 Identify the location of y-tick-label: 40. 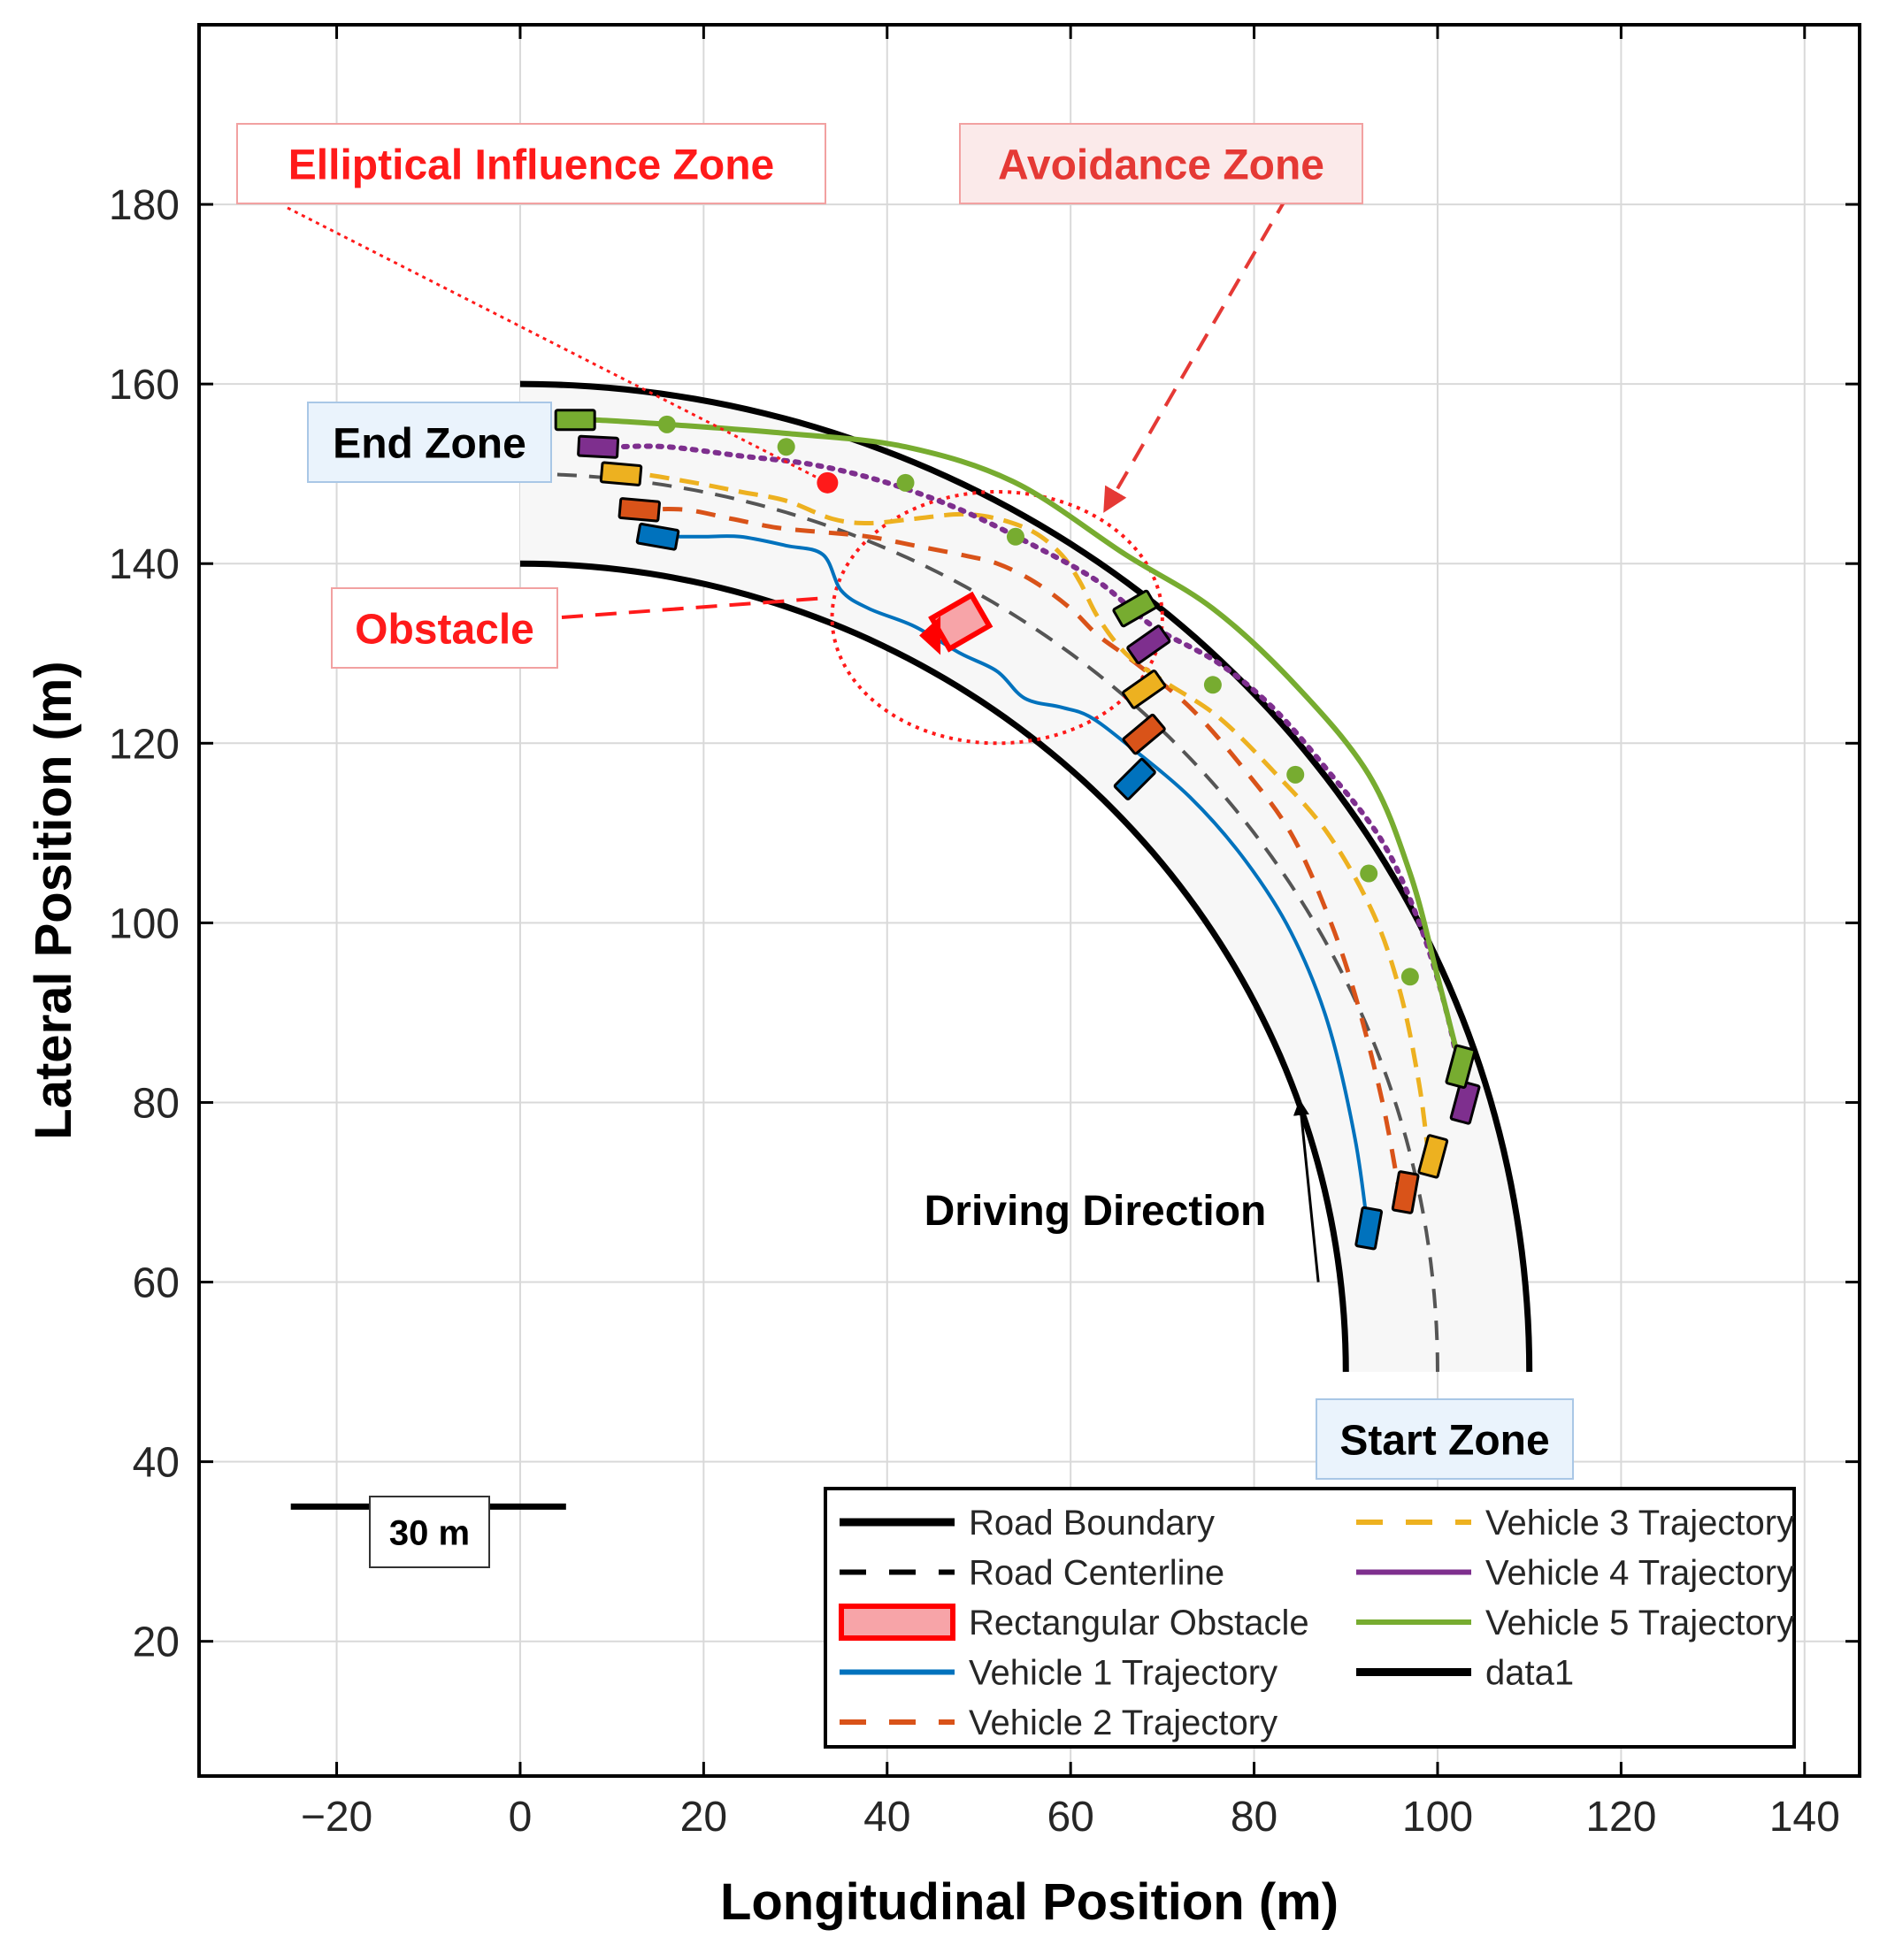
(156, 1463).